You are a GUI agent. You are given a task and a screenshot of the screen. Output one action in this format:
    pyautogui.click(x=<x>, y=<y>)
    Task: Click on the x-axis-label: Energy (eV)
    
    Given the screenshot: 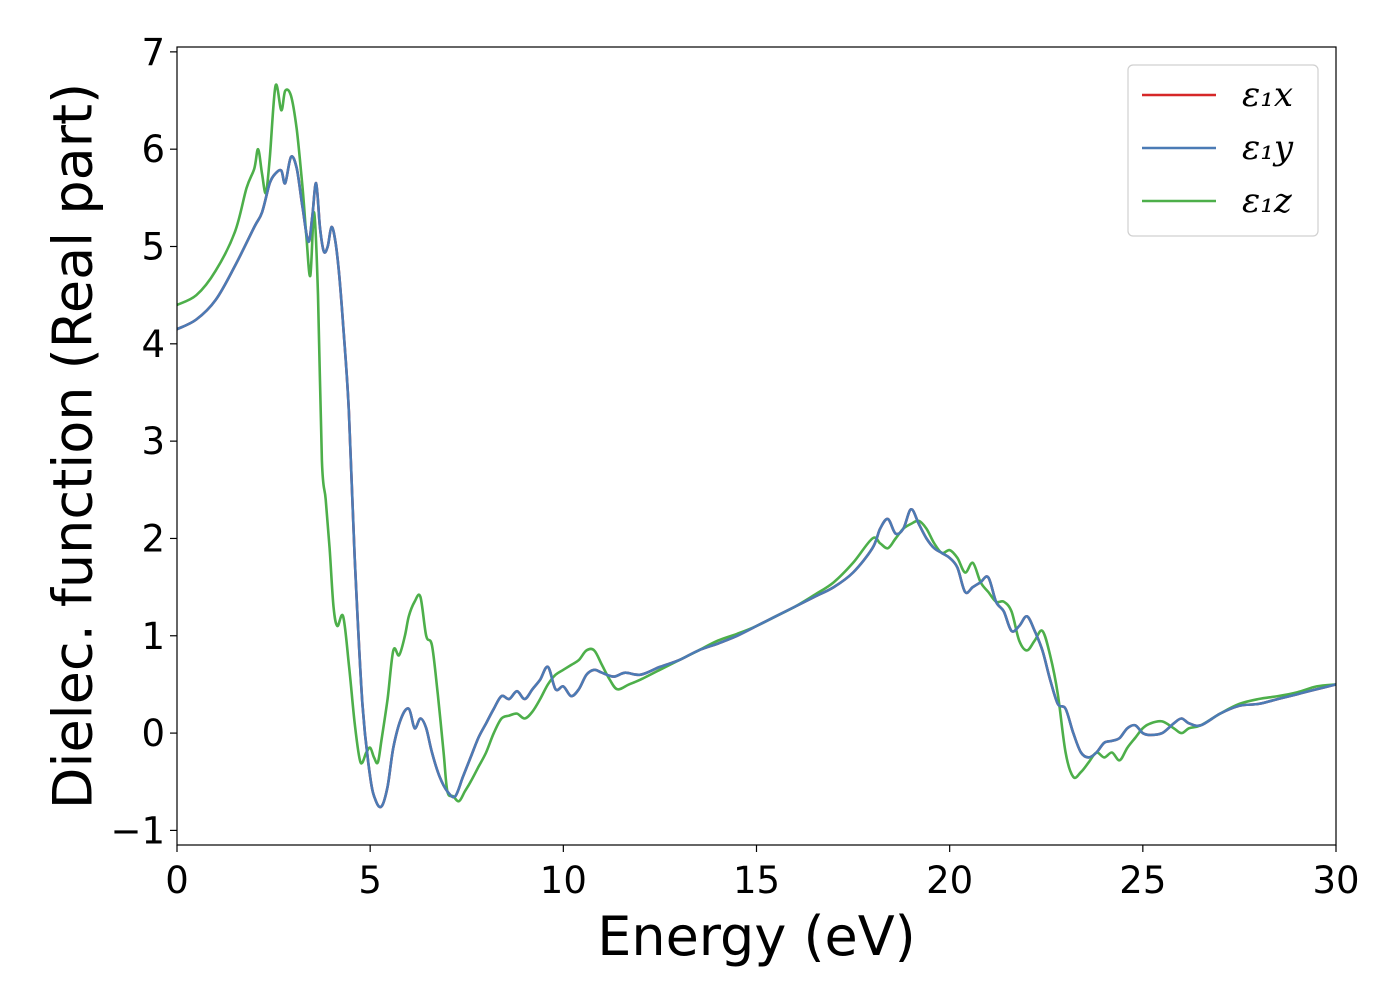 What is the action you would take?
    pyautogui.click(x=756, y=936)
    